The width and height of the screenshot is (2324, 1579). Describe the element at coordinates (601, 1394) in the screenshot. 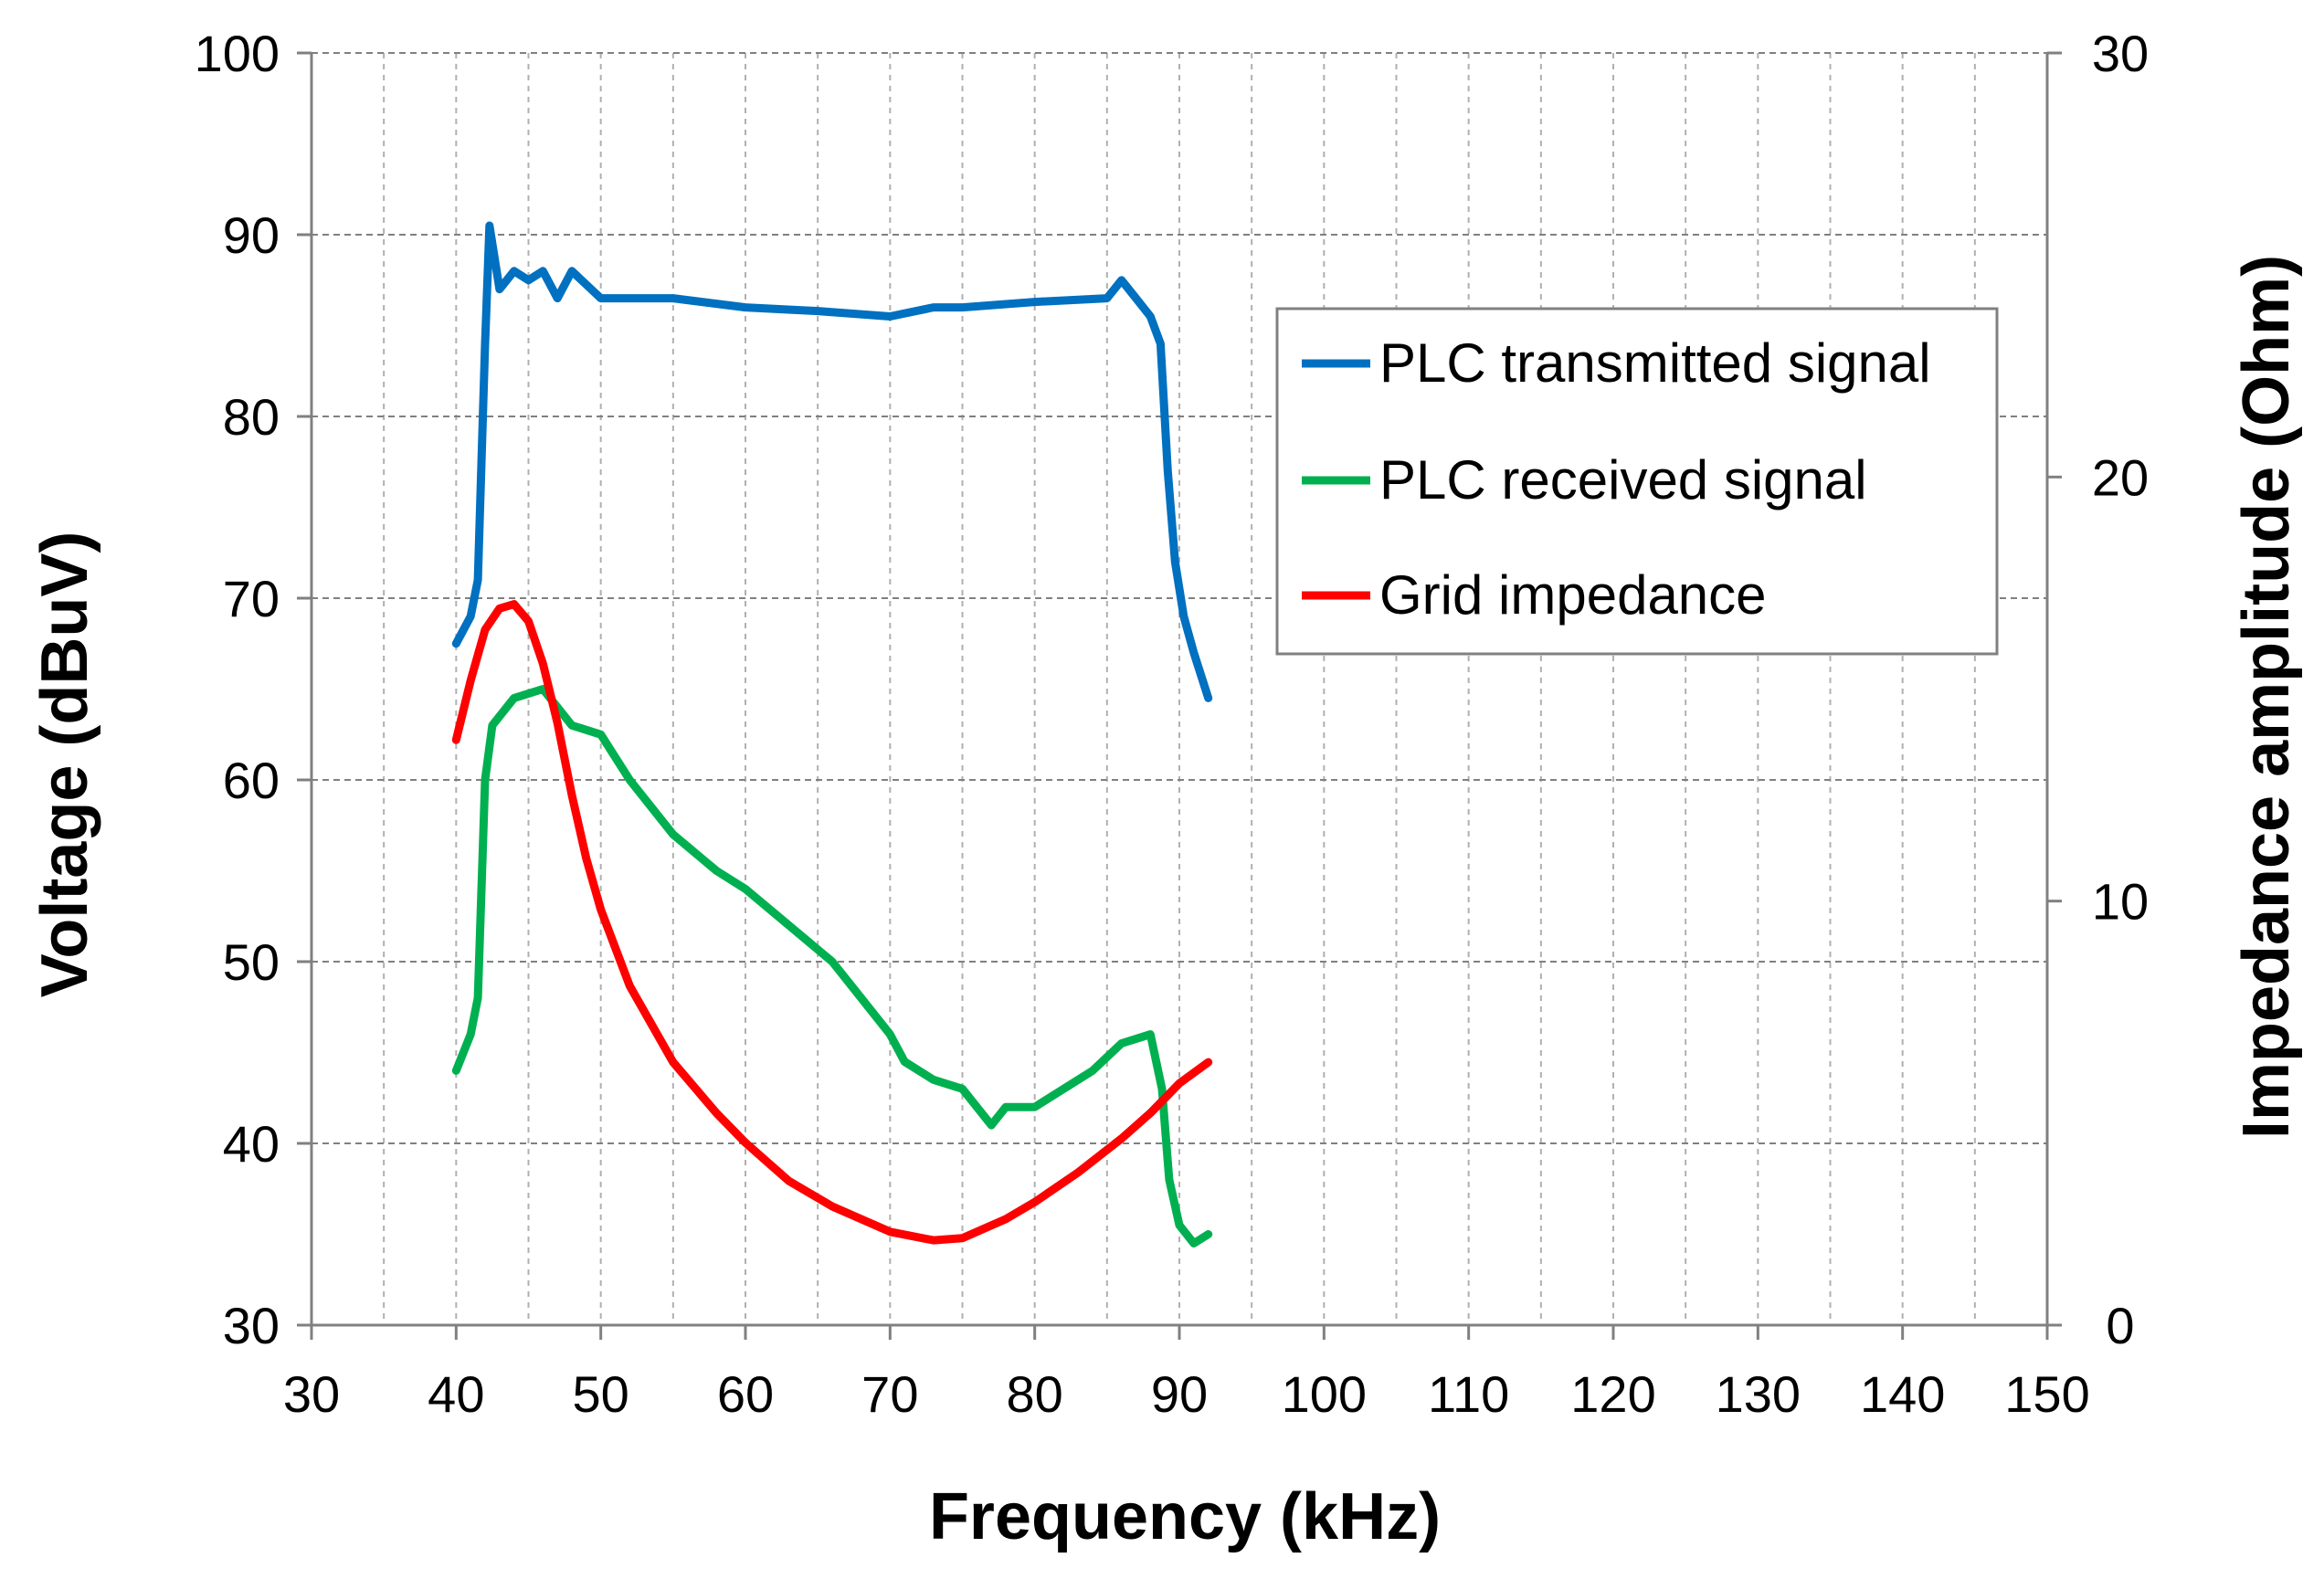

I see `x-tick-label: 50` at that location.